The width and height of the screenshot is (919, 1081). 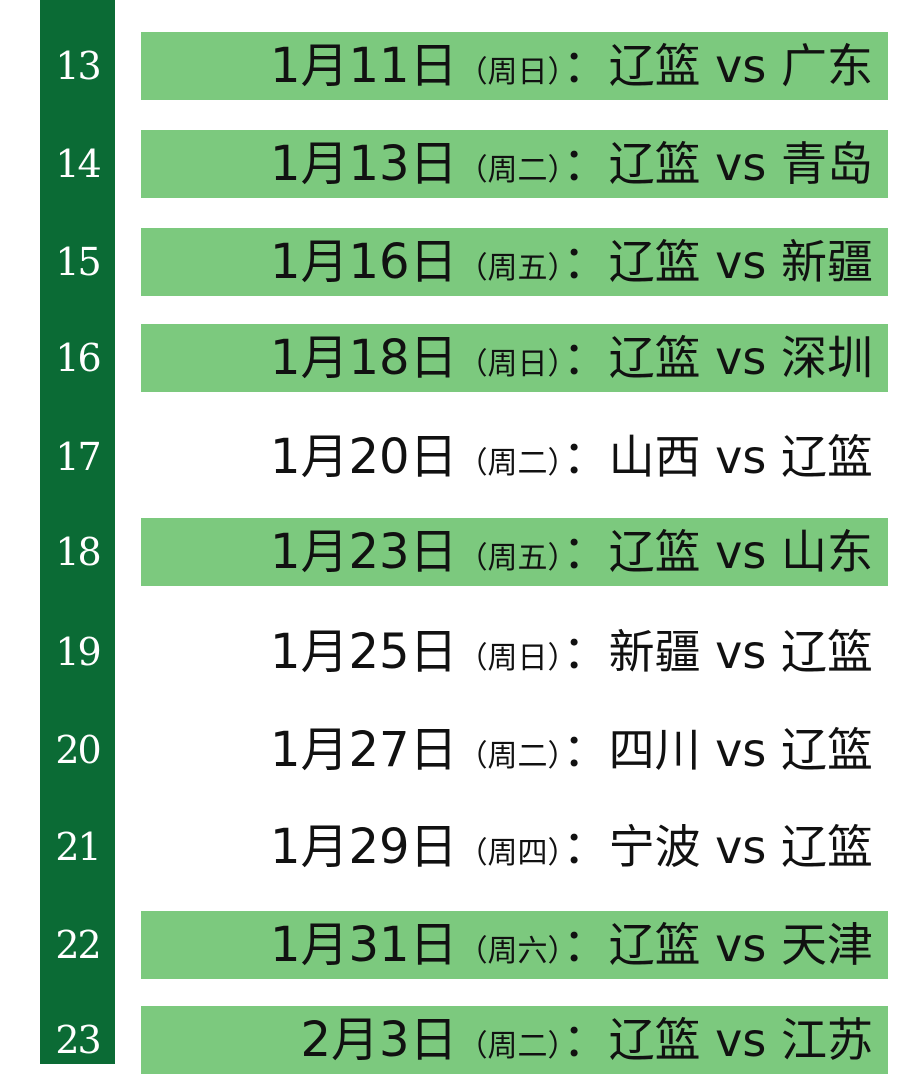 What do you see at coordinates (740, 552) in the screenshot?
I see `game-matchup: 辽篮 vs 山东` at bounding box center [740, 552].